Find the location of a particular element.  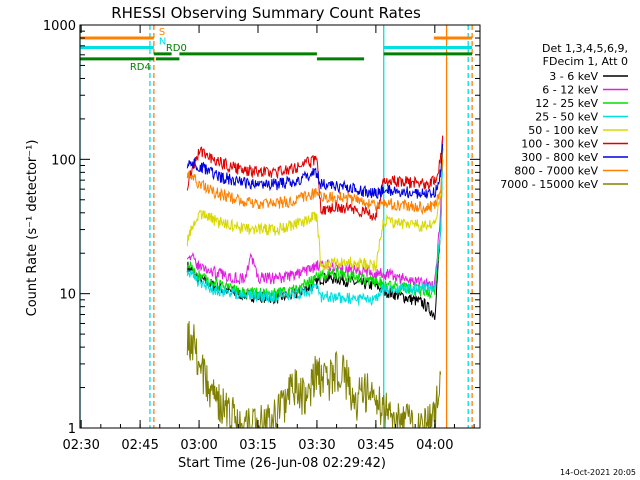

legend-label-25-50-kev: 25 - 50 keV is located at coordinates (566, 117).